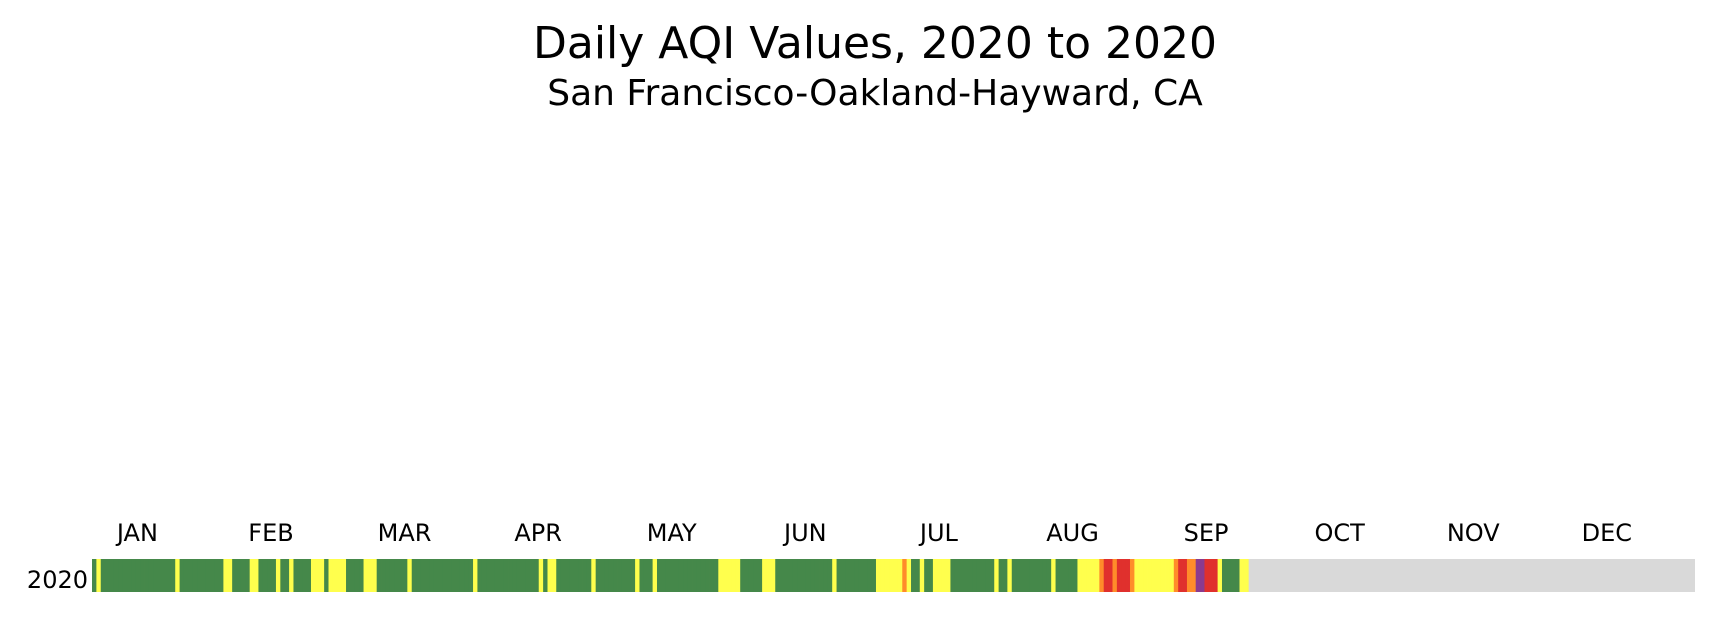 This screenshot has width=1722, height=634. Describe the element at coordinates (538, 533) in the screenshot. I see `month-label: APR` at that location.